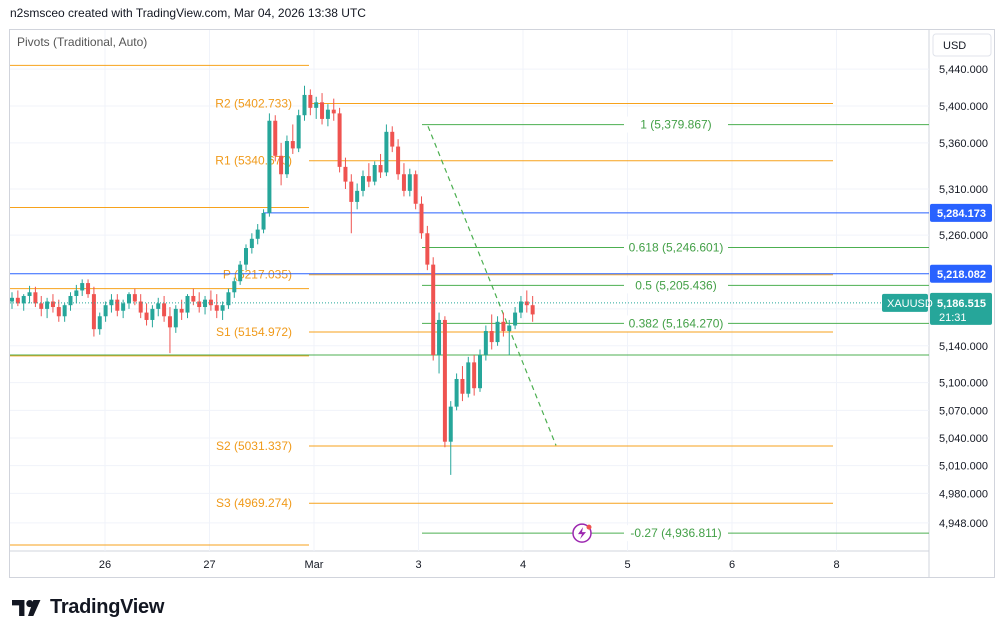 Image resolution: width=1005 pixels, height=639 pixels. What do you see at coordinates (963, 107) in the screenshot?
I see `price-tick-label: 5,400.000` at bounding box center [963, 107].